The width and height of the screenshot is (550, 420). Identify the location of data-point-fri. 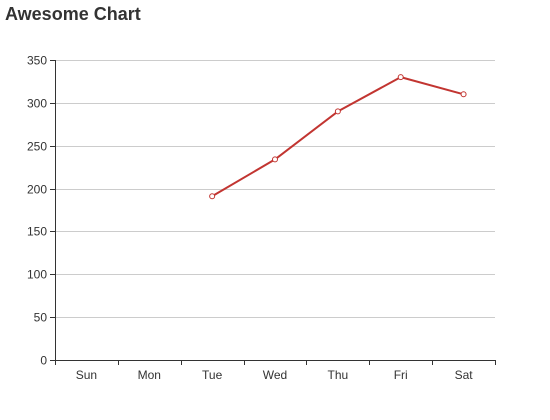
(400, 77).